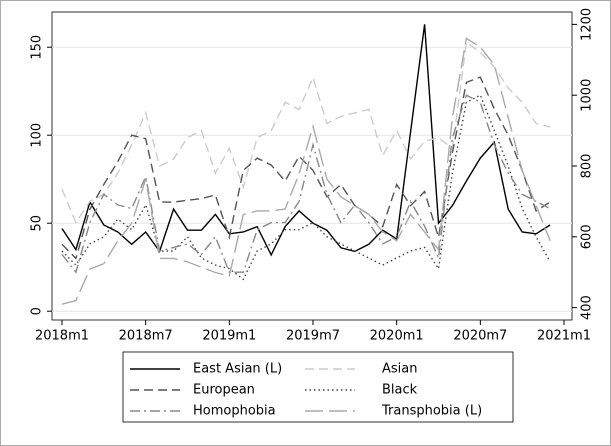  I want to click on x-tick-label: 2020m7, so click(480, 336).